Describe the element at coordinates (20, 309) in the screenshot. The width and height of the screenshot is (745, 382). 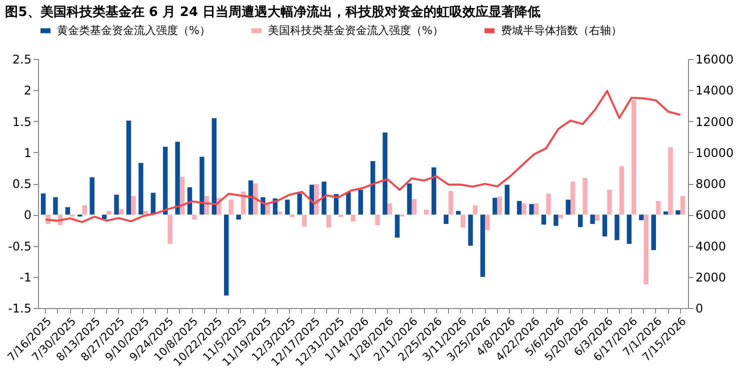
I see `y-tick-label: -1.5` at that location.